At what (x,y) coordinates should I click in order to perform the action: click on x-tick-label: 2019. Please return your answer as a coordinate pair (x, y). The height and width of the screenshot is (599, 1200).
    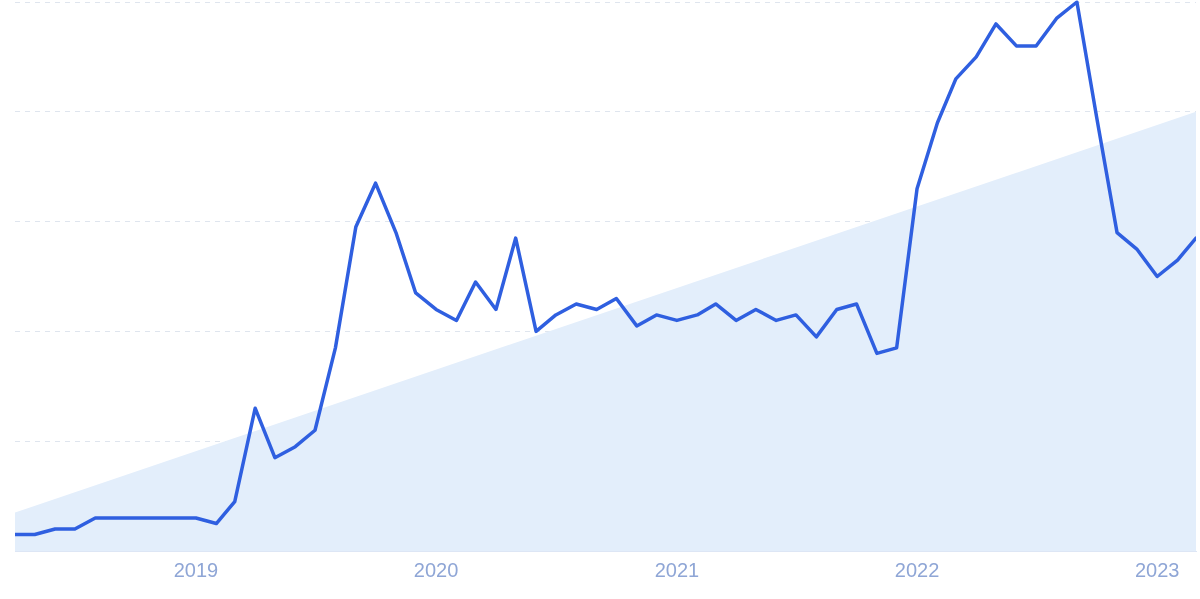
    Looking at the image, I should click on (196, 569).